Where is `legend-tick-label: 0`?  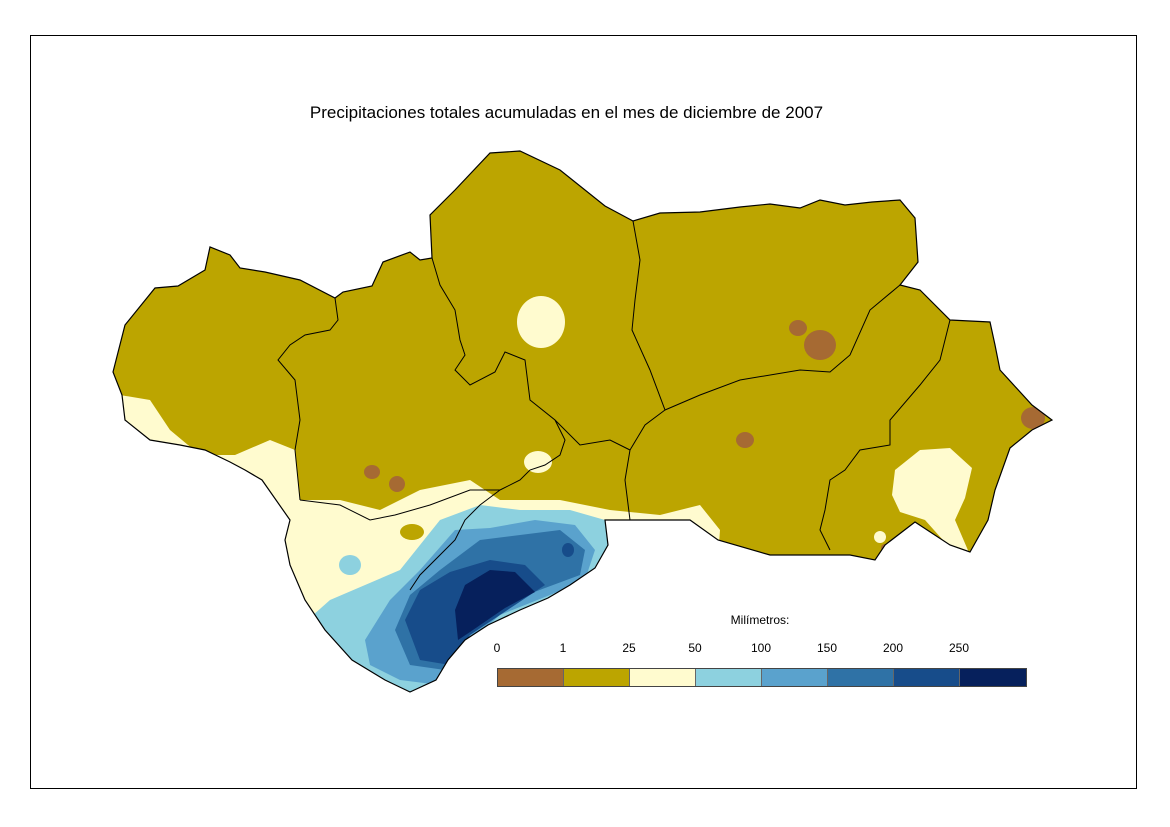
legend-tick-label: 0 is located at coordinates (497, 648).